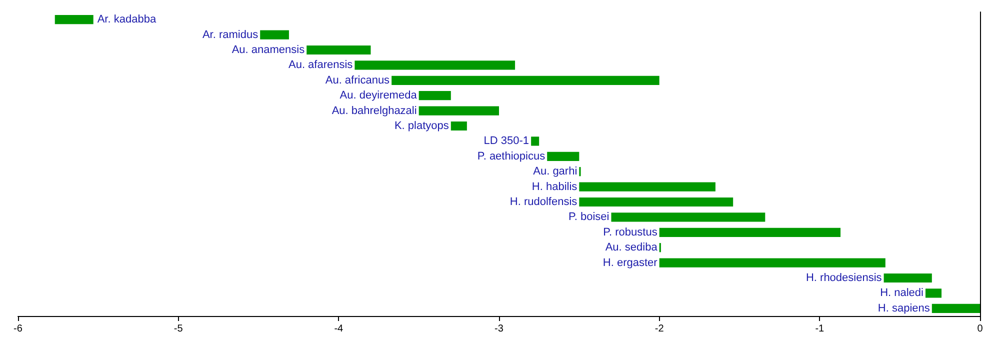  What do you see at coordinates (321, 65) in the screenshot?
I see `y-tick-label: Au. afarensis` at bounding box center [321, 65].